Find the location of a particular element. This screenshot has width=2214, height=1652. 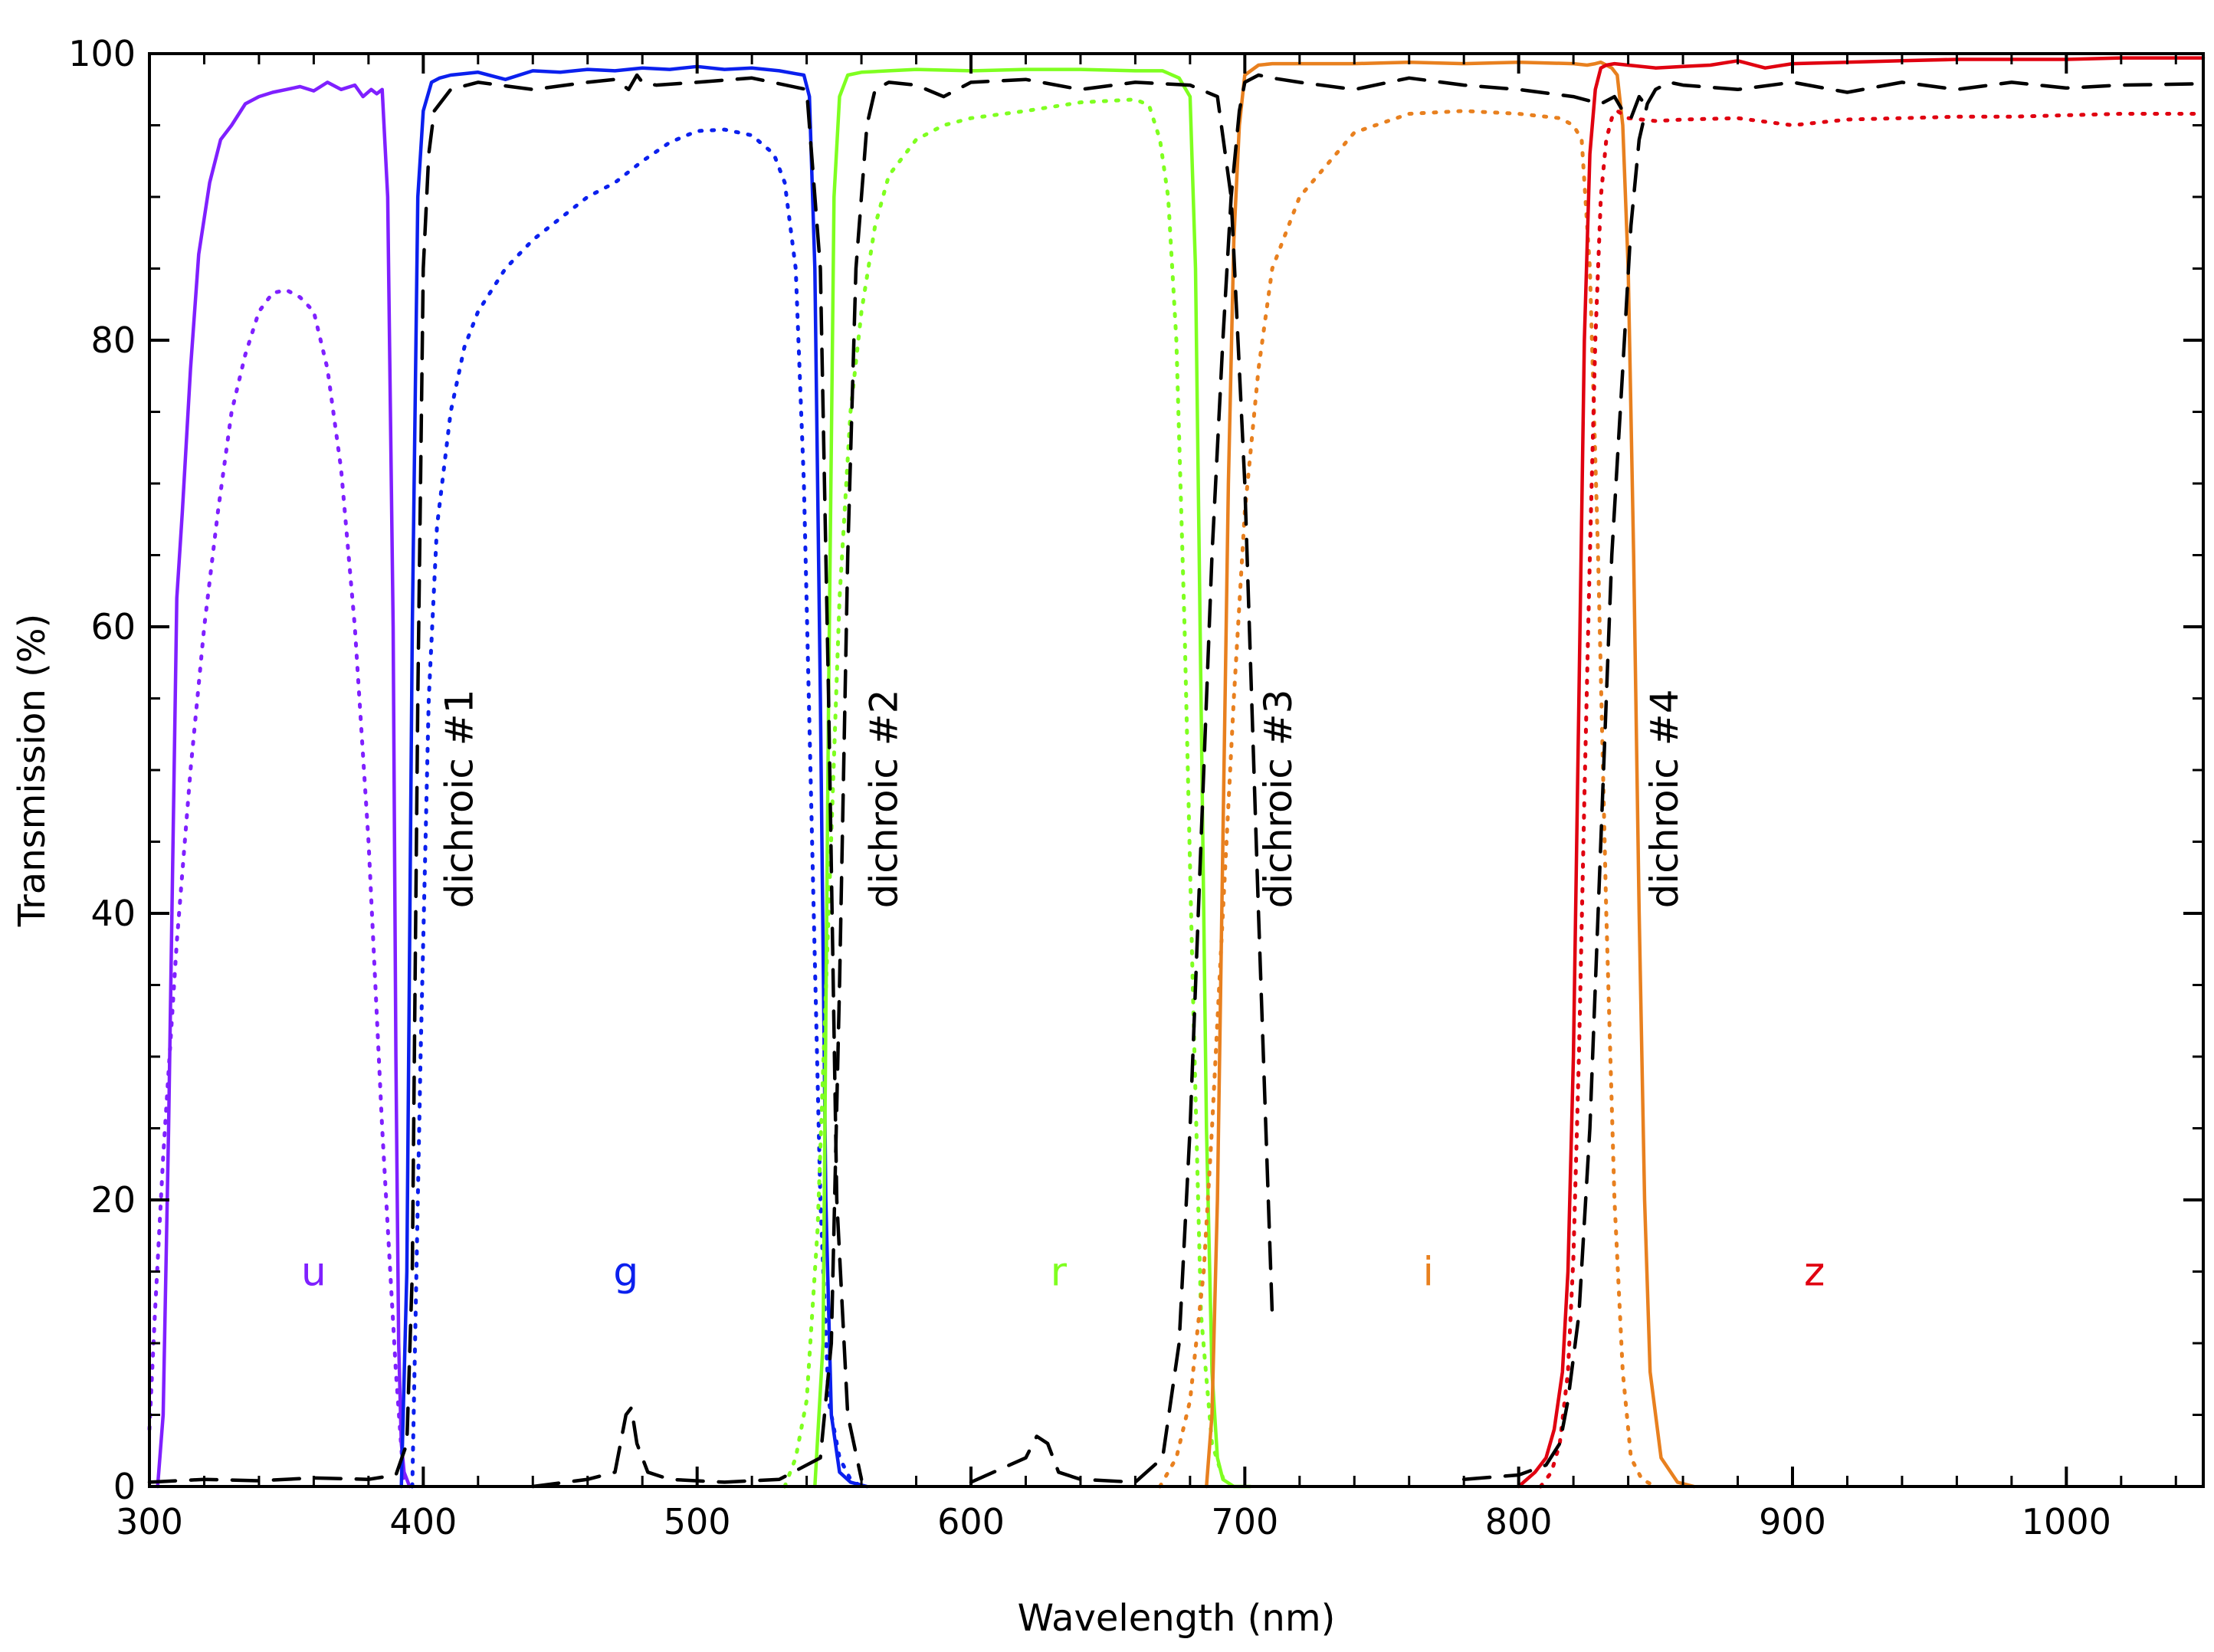

x-tick-label: 600 is located at coordinates (971, 1522).